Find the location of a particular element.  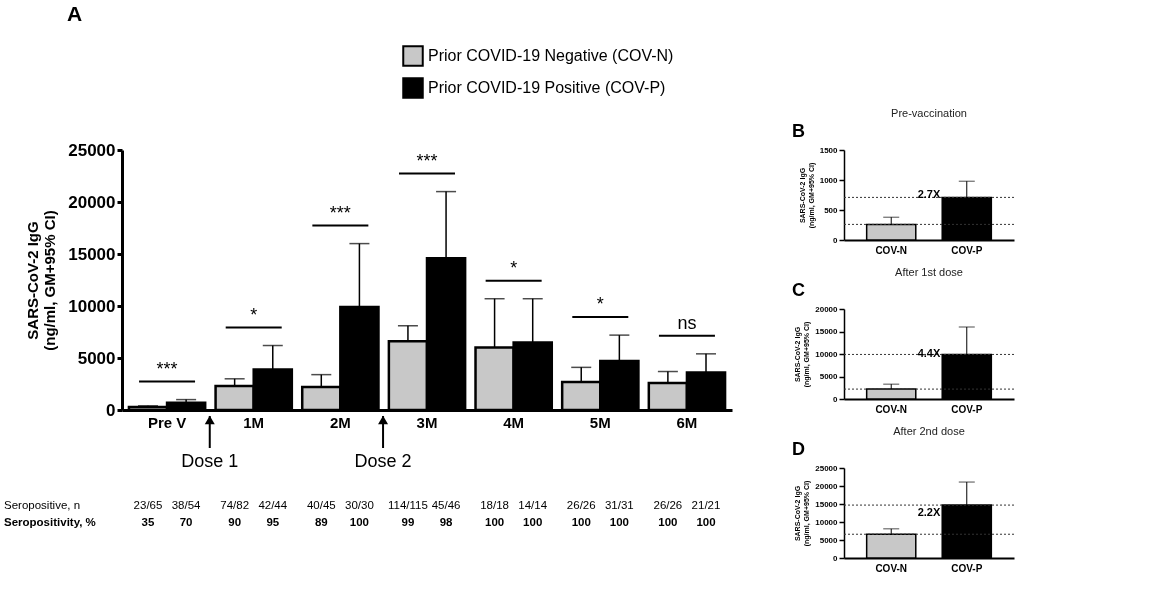

text: Seropositivity, % is located at coordinates (50, 522).